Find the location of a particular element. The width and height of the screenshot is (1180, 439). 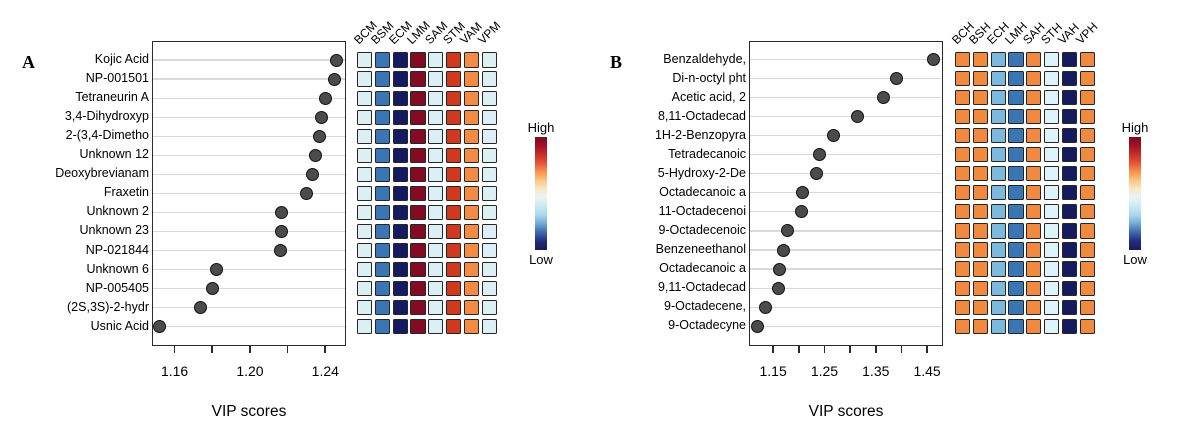

row-label: Deoxybrevianam is located at coordinates (102, 173).